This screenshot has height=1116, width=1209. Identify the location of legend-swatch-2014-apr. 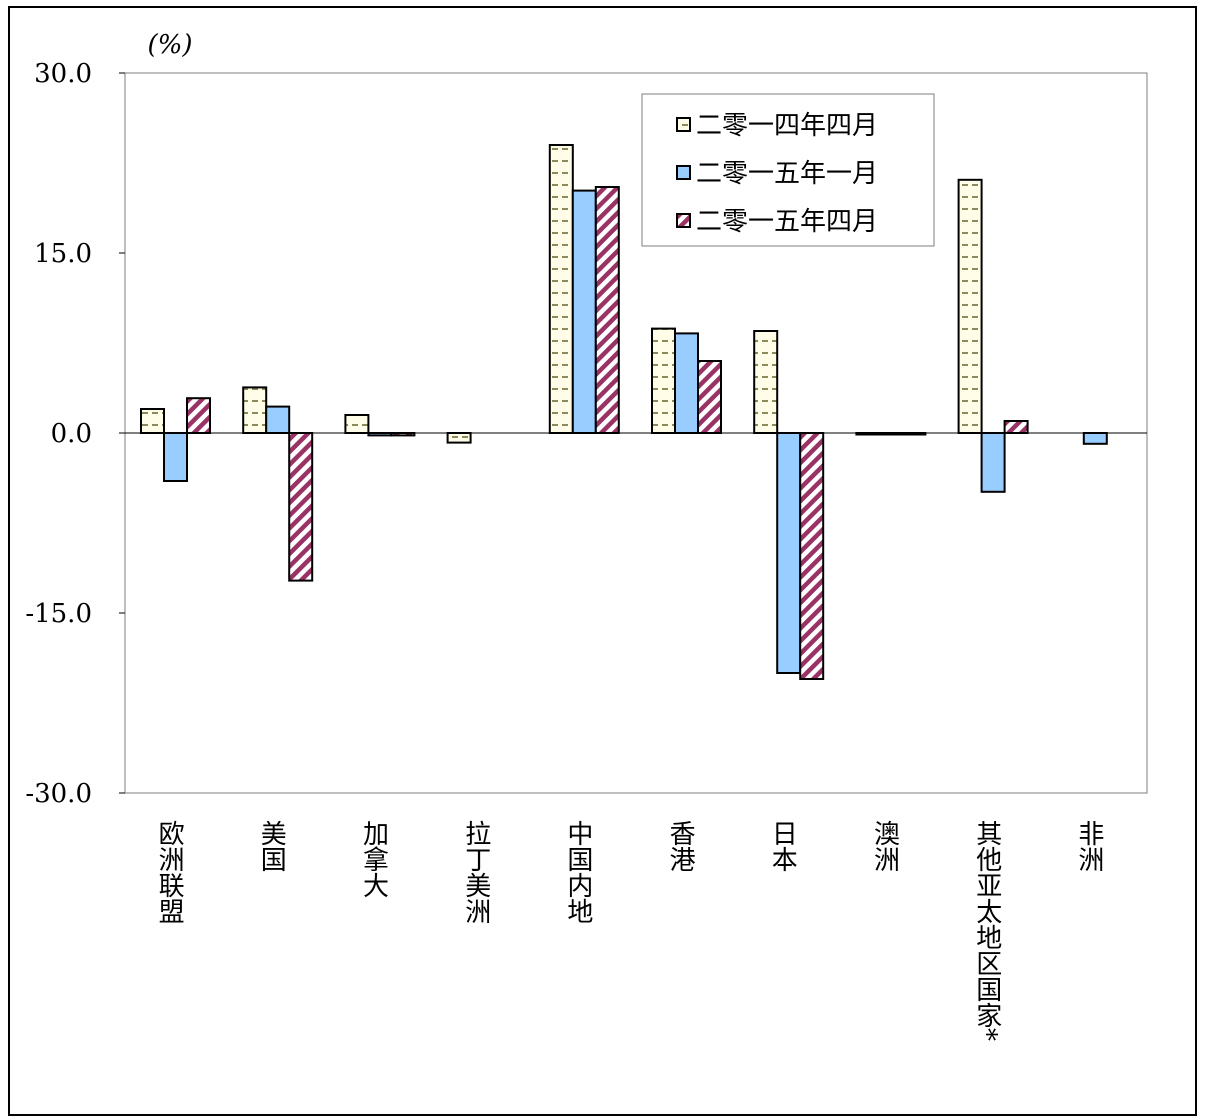
(683, 124).